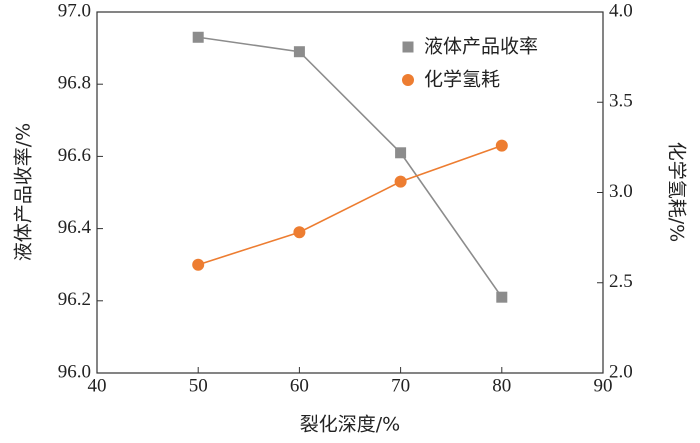 This screenshot has width=700, height=443. What do you see at coordinates (400, 385) in the screenshot?
I see `x-tick-label: 70` at bounding box center [400, 385].